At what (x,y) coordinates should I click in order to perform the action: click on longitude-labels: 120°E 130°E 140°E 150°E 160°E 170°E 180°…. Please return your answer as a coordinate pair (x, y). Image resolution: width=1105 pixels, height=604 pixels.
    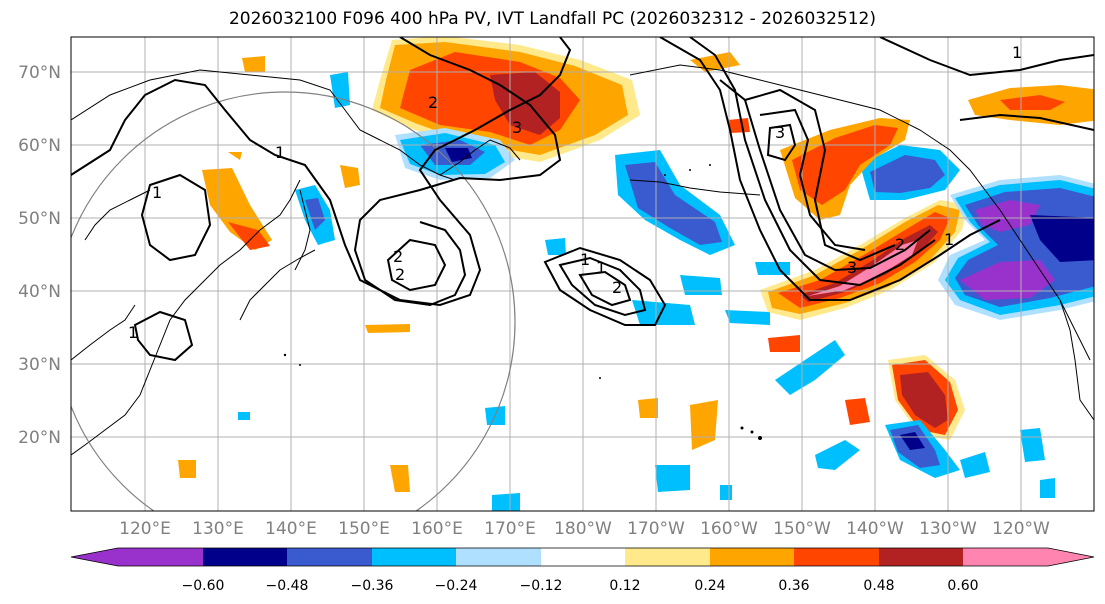
    Looking at the image, I should click on (584, 529).